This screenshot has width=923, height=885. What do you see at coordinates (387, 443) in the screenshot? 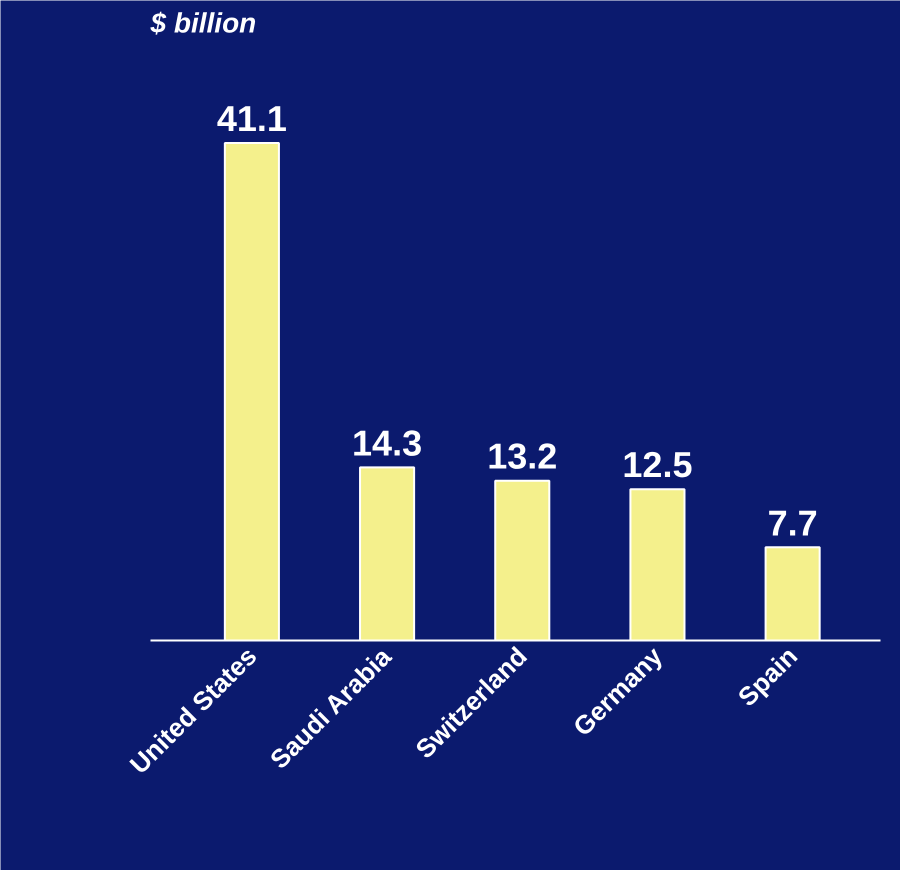
I see `data-label: 14.3` at bounding box center [387, 443].